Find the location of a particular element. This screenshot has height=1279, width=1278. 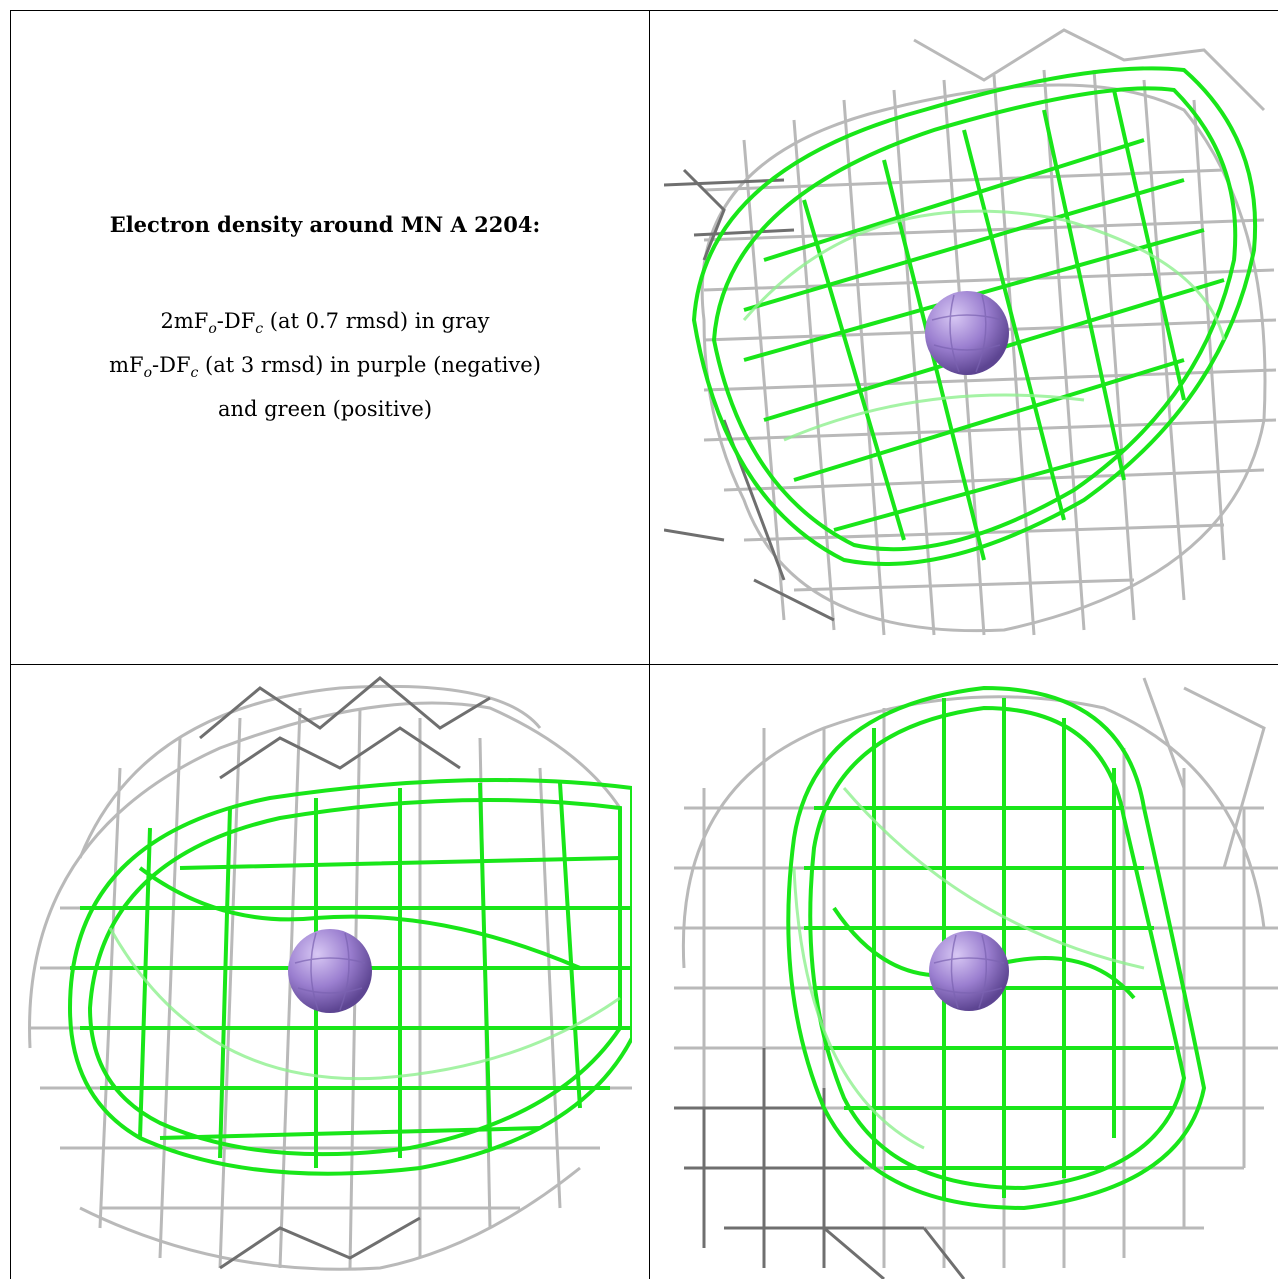

border-middle-horizontal is located at coordinates (644, 664).